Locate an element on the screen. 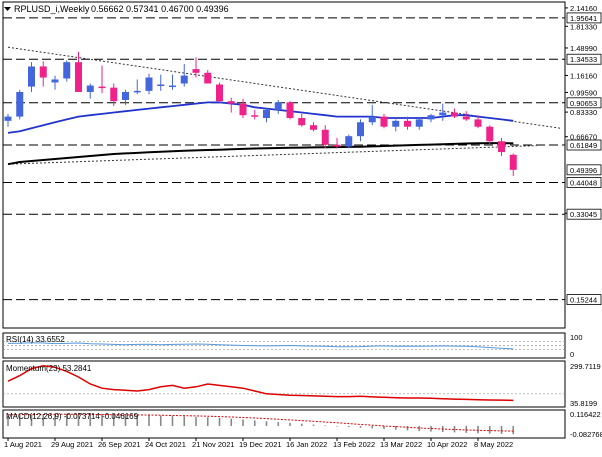  macd-signal-line is located at coordinates (260, 422).